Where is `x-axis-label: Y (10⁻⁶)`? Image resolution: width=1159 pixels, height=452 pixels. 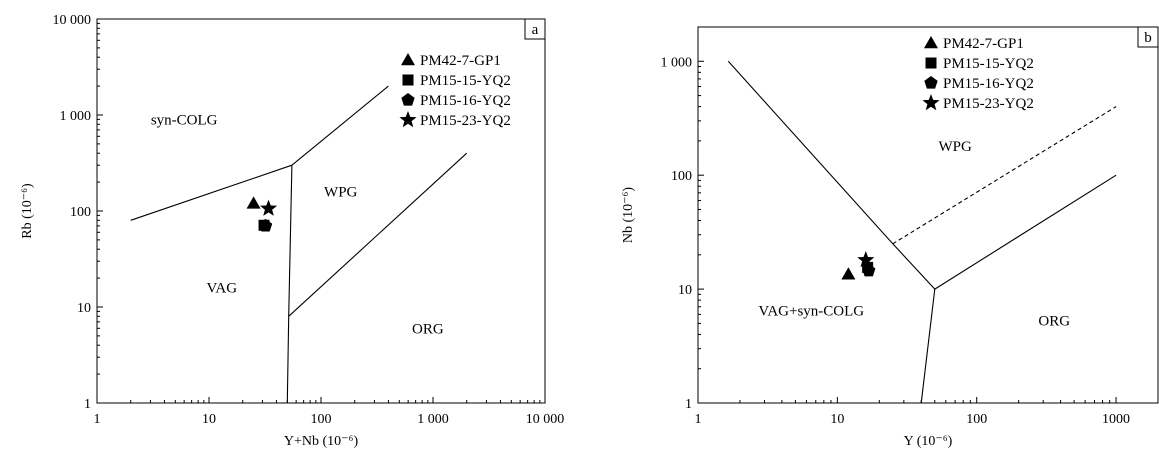 x-axis-label: Y (10⁻⁶) is located at coordinates (928, 441).